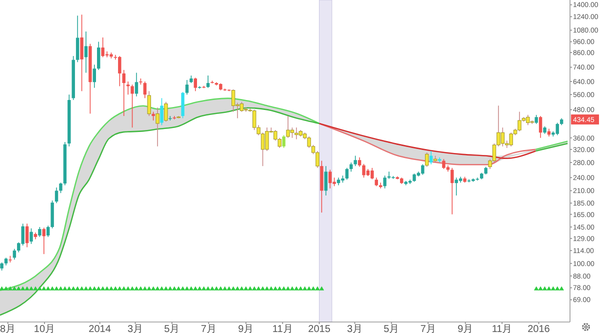 This screenshot has height=333, width=600. Describe the element at coordinates (45, 328) in the screenshot. I see `x-tick-label: 10月` at that location.